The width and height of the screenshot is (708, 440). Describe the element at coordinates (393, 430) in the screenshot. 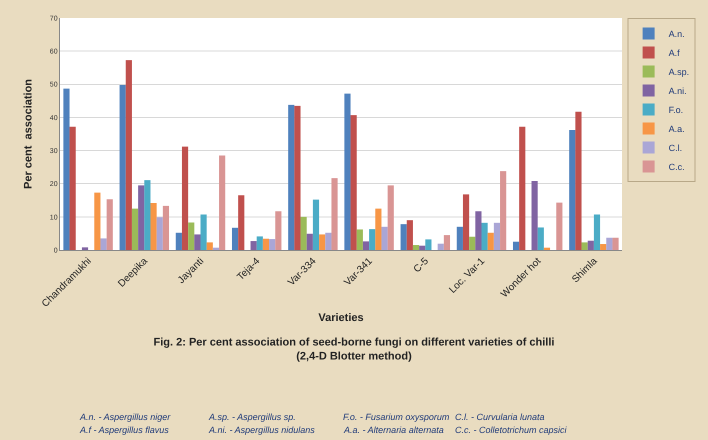

I see `text: A.a. - Alternaria alternata` at that location.